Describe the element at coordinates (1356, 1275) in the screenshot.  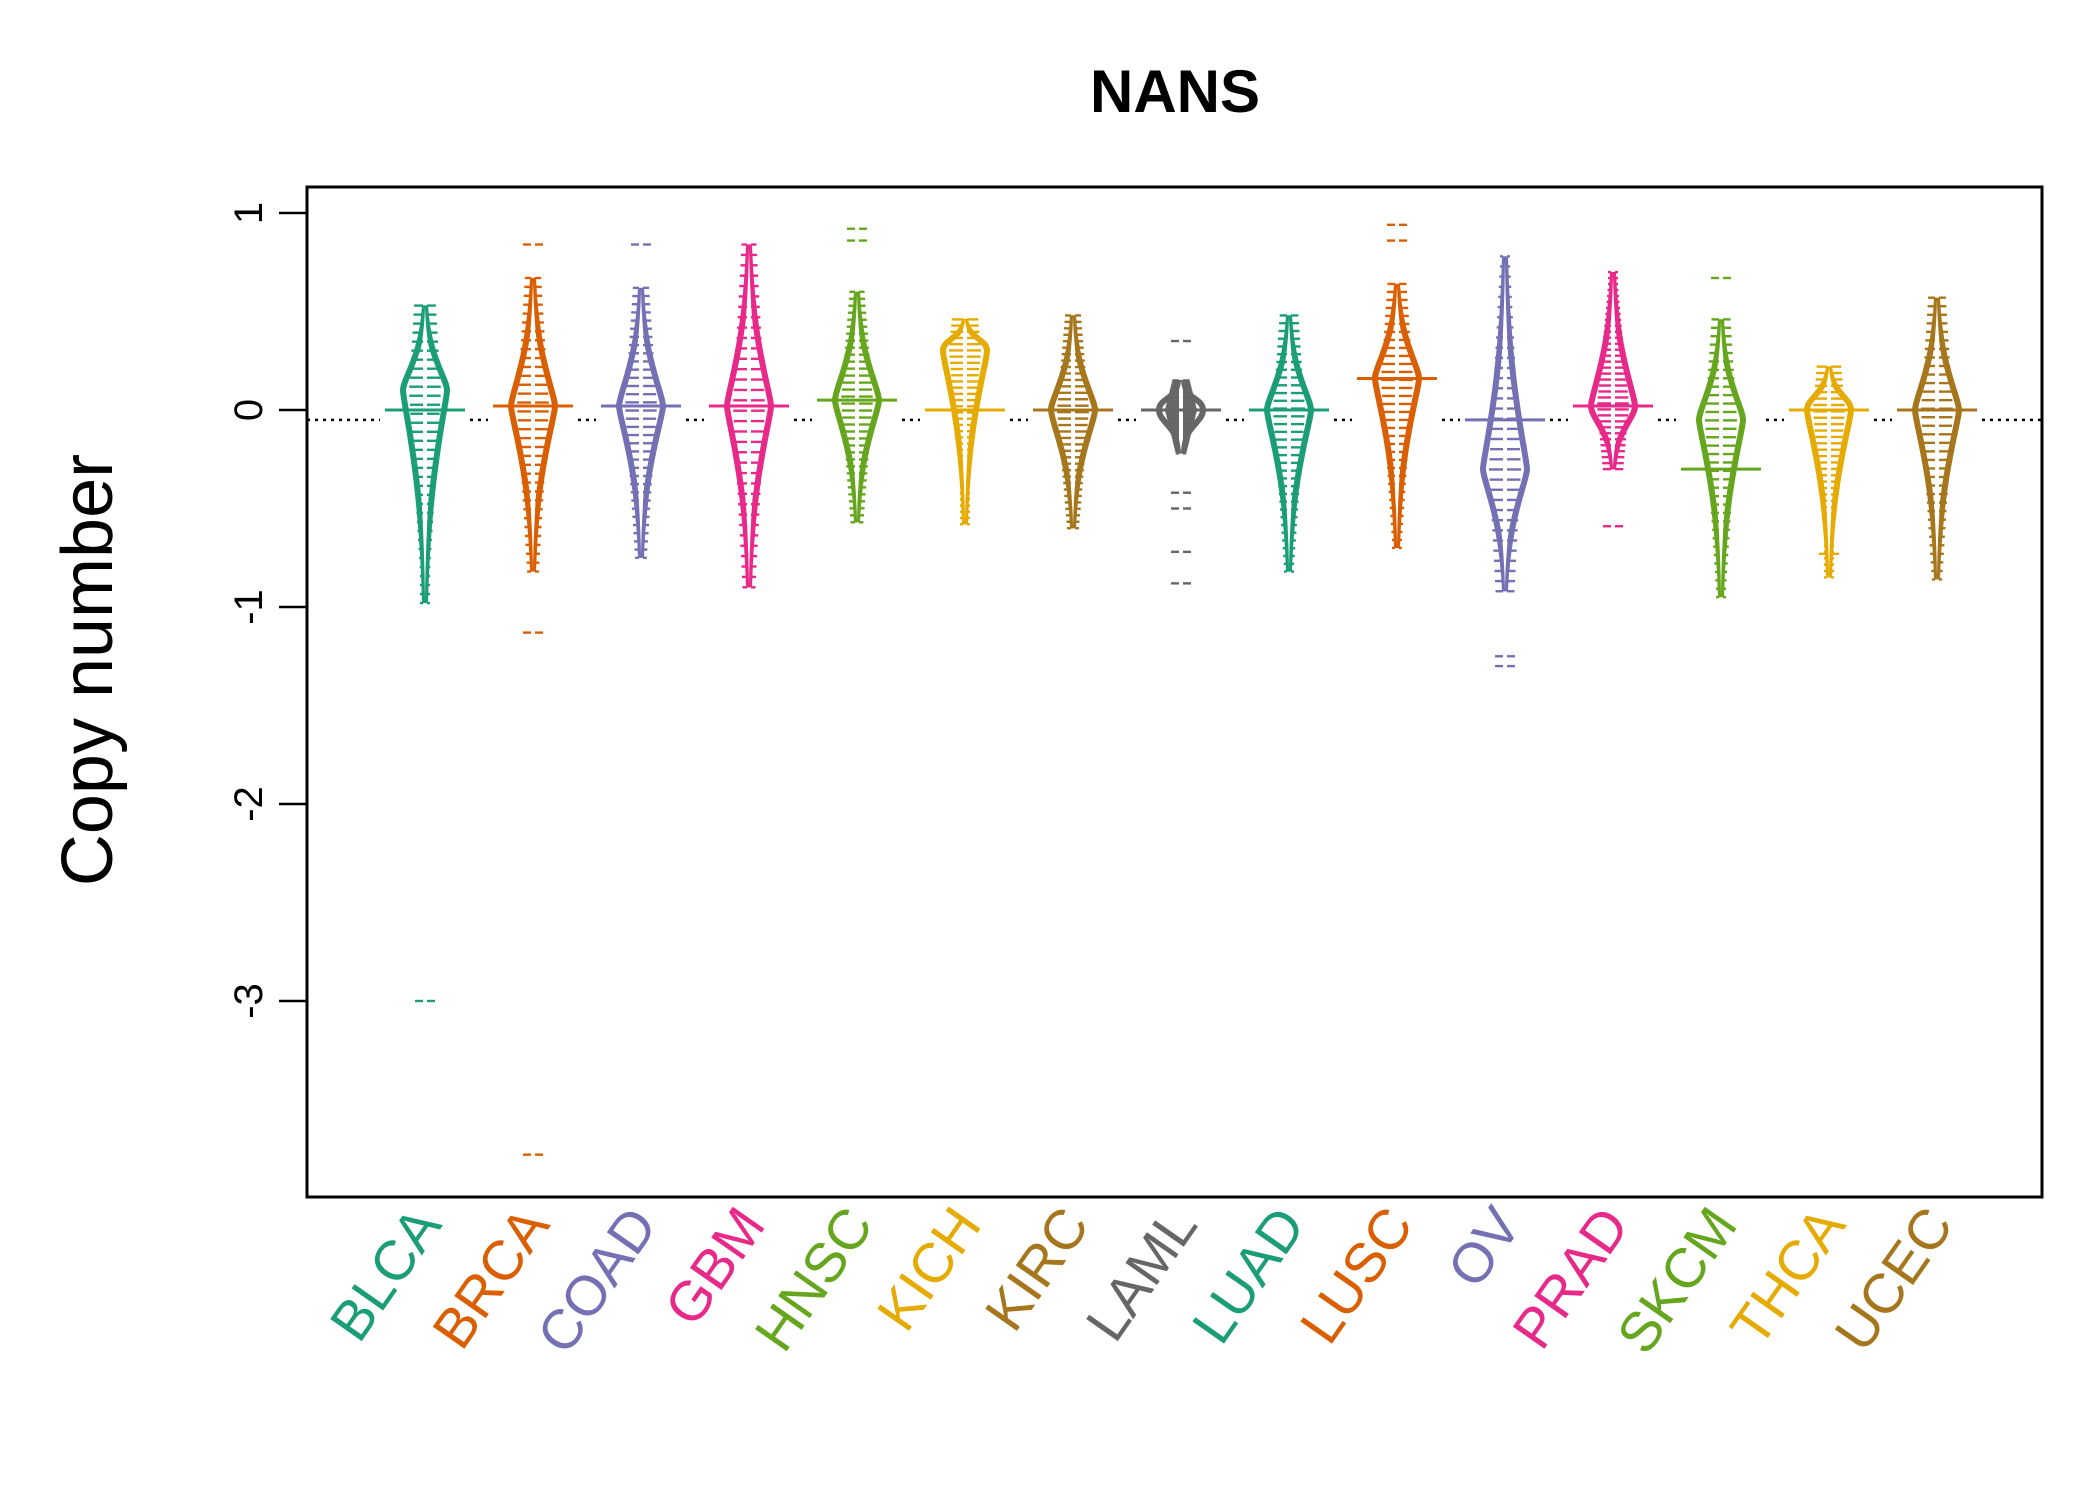
I see `x-tick-label: LUSC` at that location.